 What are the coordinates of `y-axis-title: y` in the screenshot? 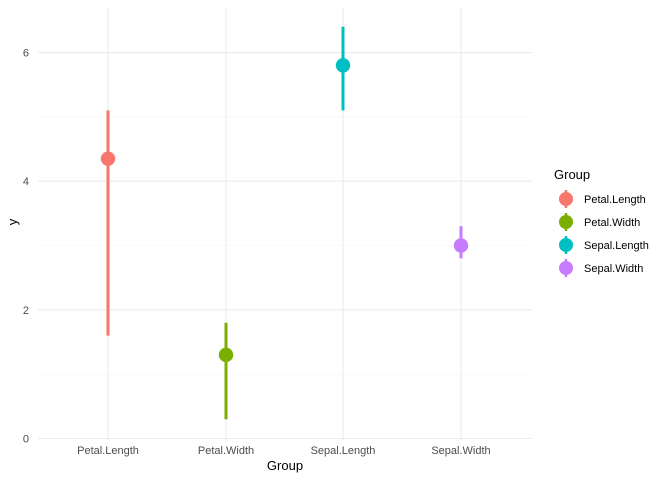 It's located at (12, 221).